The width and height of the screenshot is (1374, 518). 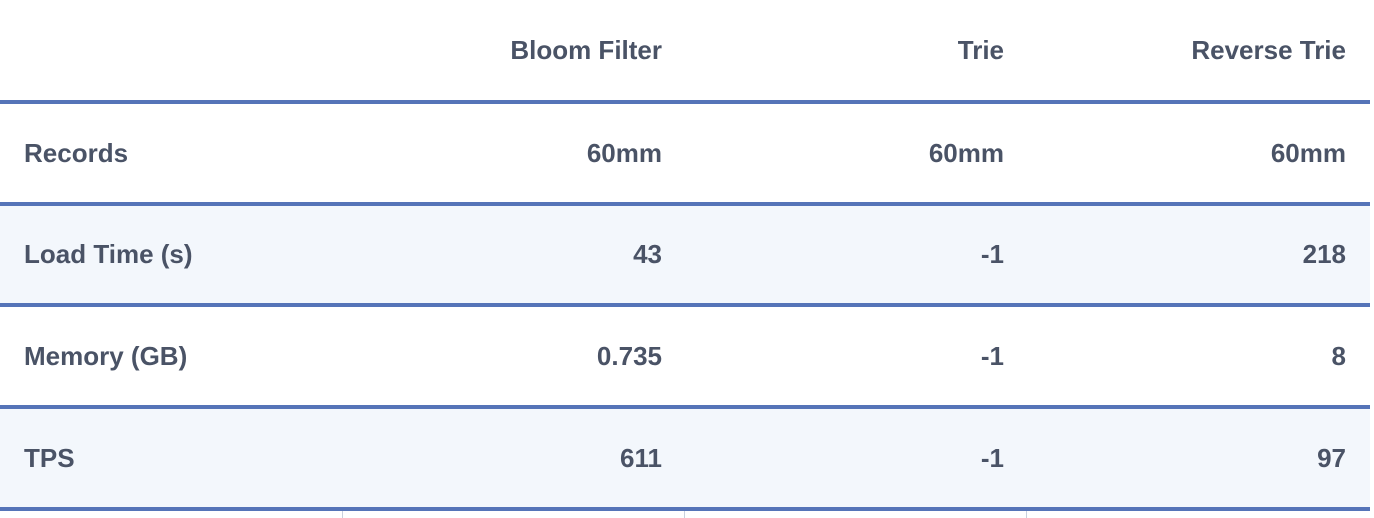 What do you see at coordinates (1268, 49) in the screenshot?
I see `column-header-reverse-trie: Reverse Trie` at bounding box center [1268, 49].